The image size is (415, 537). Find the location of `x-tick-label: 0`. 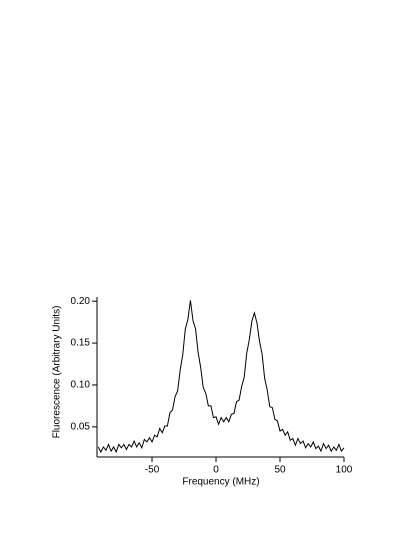

x-tick-label: 0 is located at coordinates (216, 470).